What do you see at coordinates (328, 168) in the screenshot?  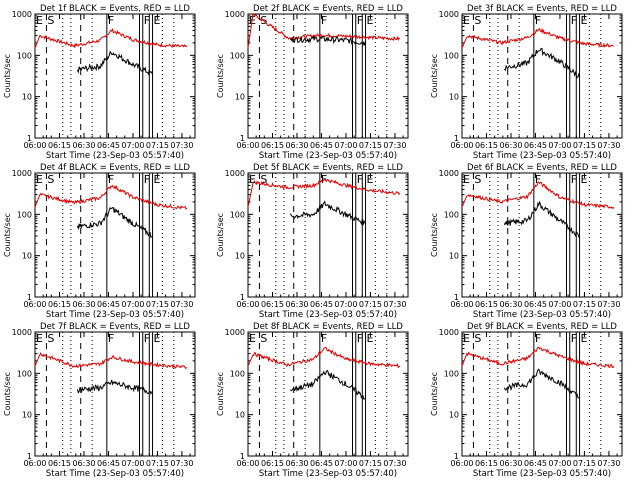 I see `panel-title: Det 5f BLACK = Events, RED = LLD` at bounding box center [328, 168].